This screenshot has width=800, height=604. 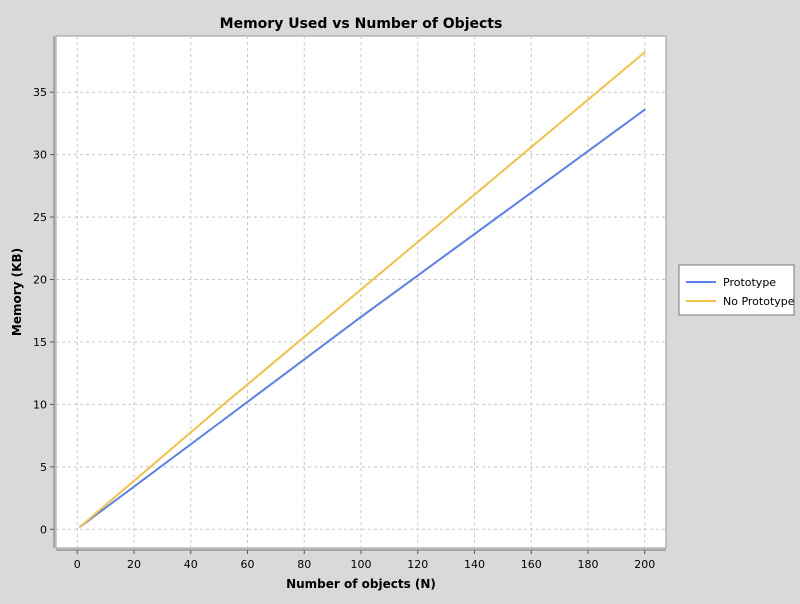 What do you see at coordinates (77, 564) in the screenshot?
I see `x-tick-label: 0` at bounding box center [77, 564].